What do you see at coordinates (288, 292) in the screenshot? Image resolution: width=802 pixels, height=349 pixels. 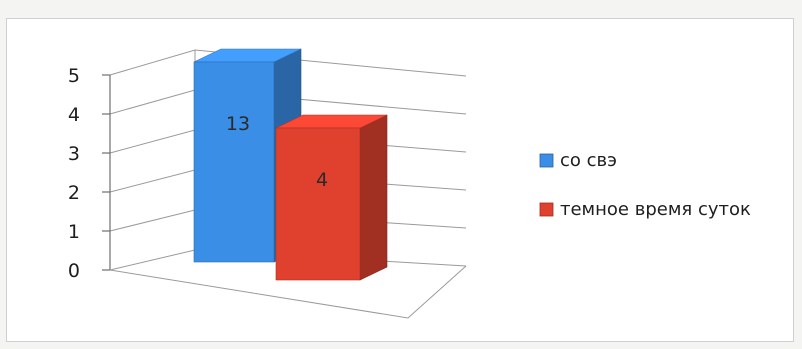 I see `floor-front-edge` at bounding box center [288, 292].